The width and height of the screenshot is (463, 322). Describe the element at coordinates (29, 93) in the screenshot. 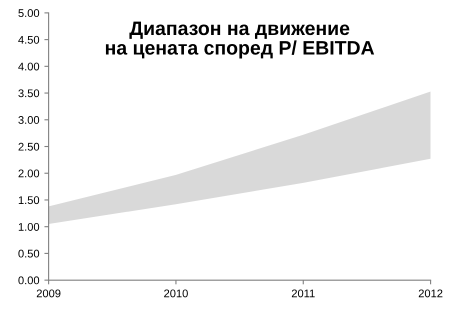

I see `y-tick-label: 3.50` at that location.